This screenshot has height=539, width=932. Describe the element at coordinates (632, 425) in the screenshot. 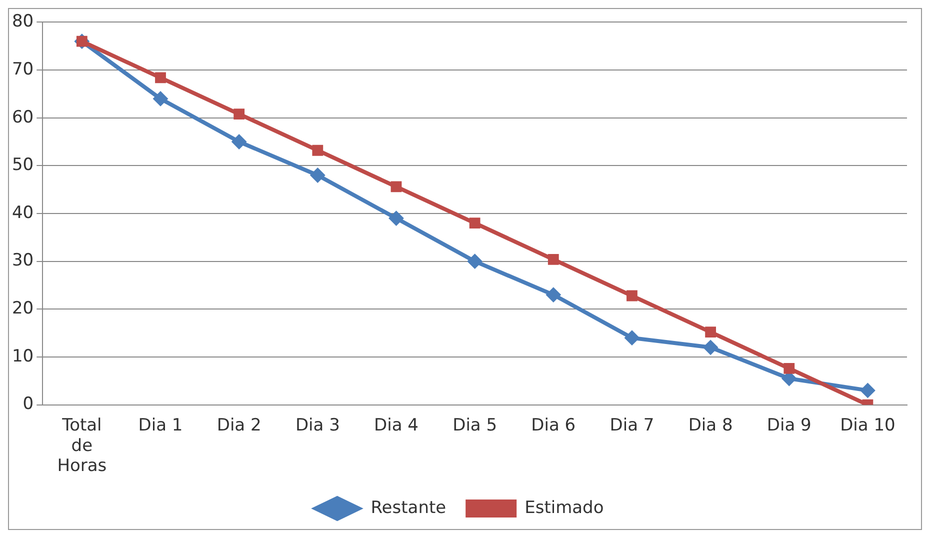

I see `x-tick-label: Dia 7` at that location.